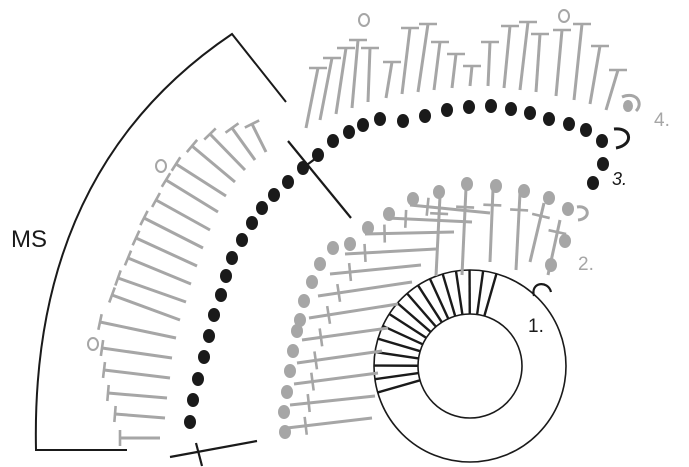  Describe the element at coordinates (621, 138) in the screenshot. I see `round-3-turn-loop` at that location.